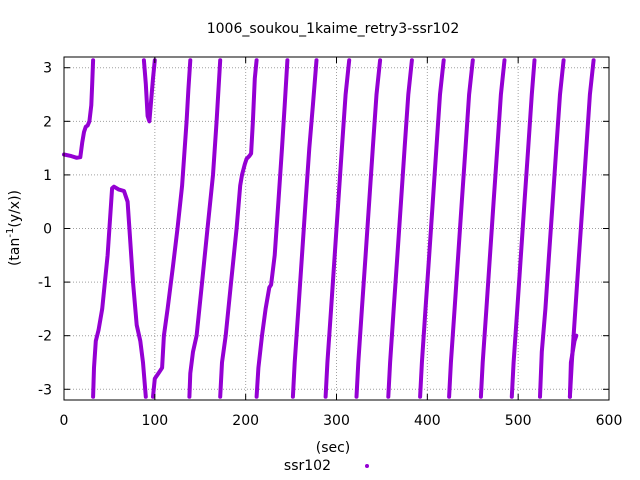  Describe the element at coordinates (609, 421) in the screenshot. I see `x-tick-label: 600` at that location.